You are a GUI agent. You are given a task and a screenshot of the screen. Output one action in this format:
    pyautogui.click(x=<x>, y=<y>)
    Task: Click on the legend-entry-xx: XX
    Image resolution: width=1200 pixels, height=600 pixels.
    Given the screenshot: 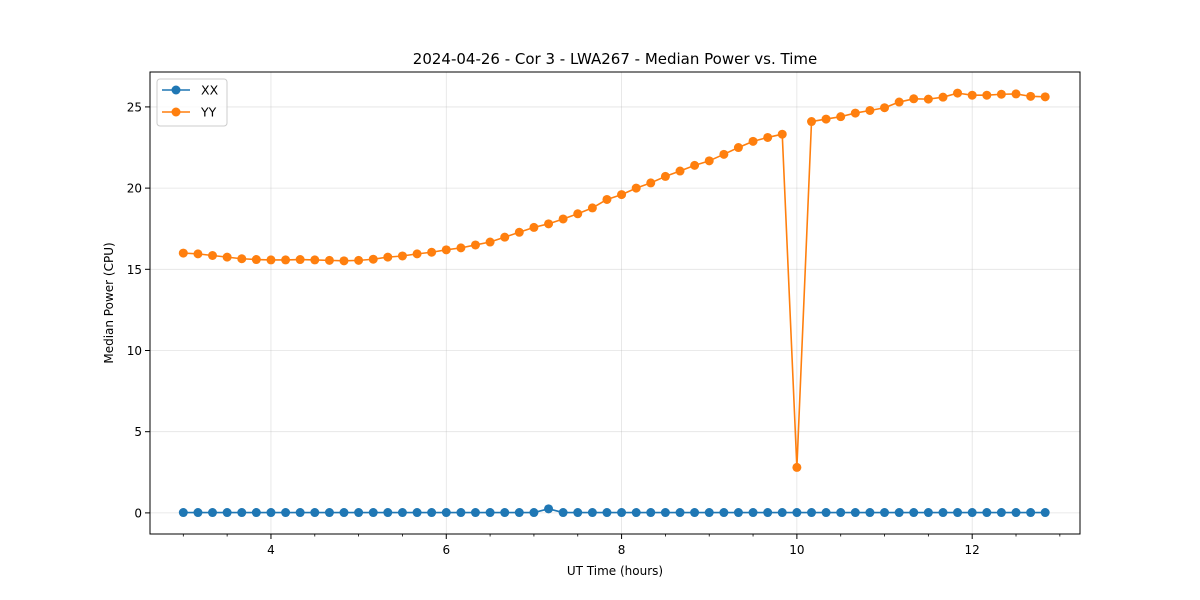 What is the action you would take?
    pyautogui.click(x=190, y=90)
    